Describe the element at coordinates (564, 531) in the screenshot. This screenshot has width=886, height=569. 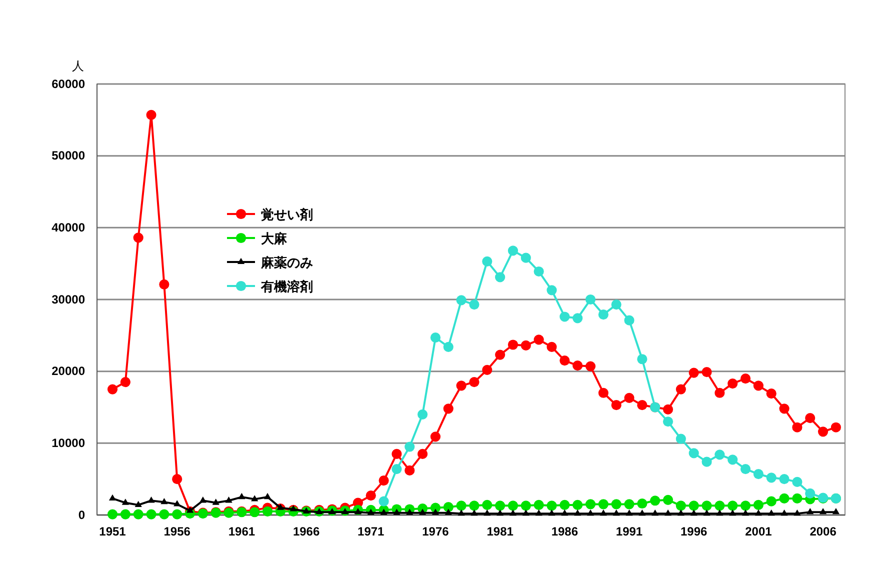
I see `x-tick-label: 1986` at that location.